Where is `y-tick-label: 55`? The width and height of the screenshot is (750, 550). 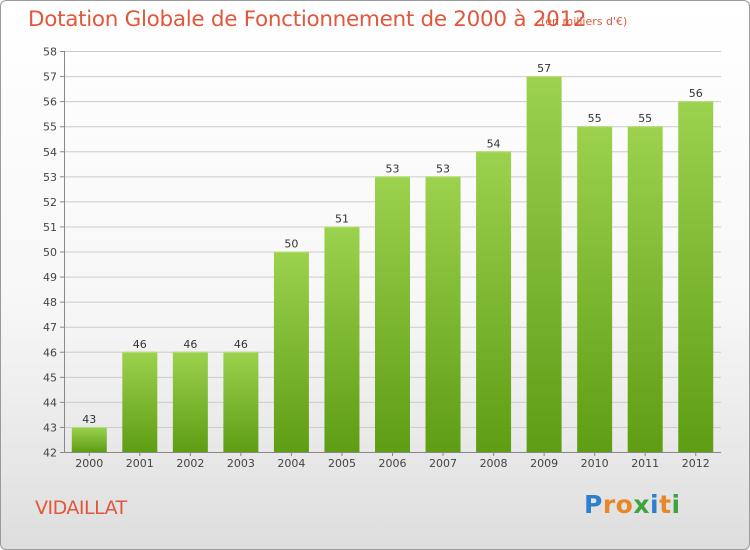 y-tick-label: 55 is located at coordinates (50, 127).